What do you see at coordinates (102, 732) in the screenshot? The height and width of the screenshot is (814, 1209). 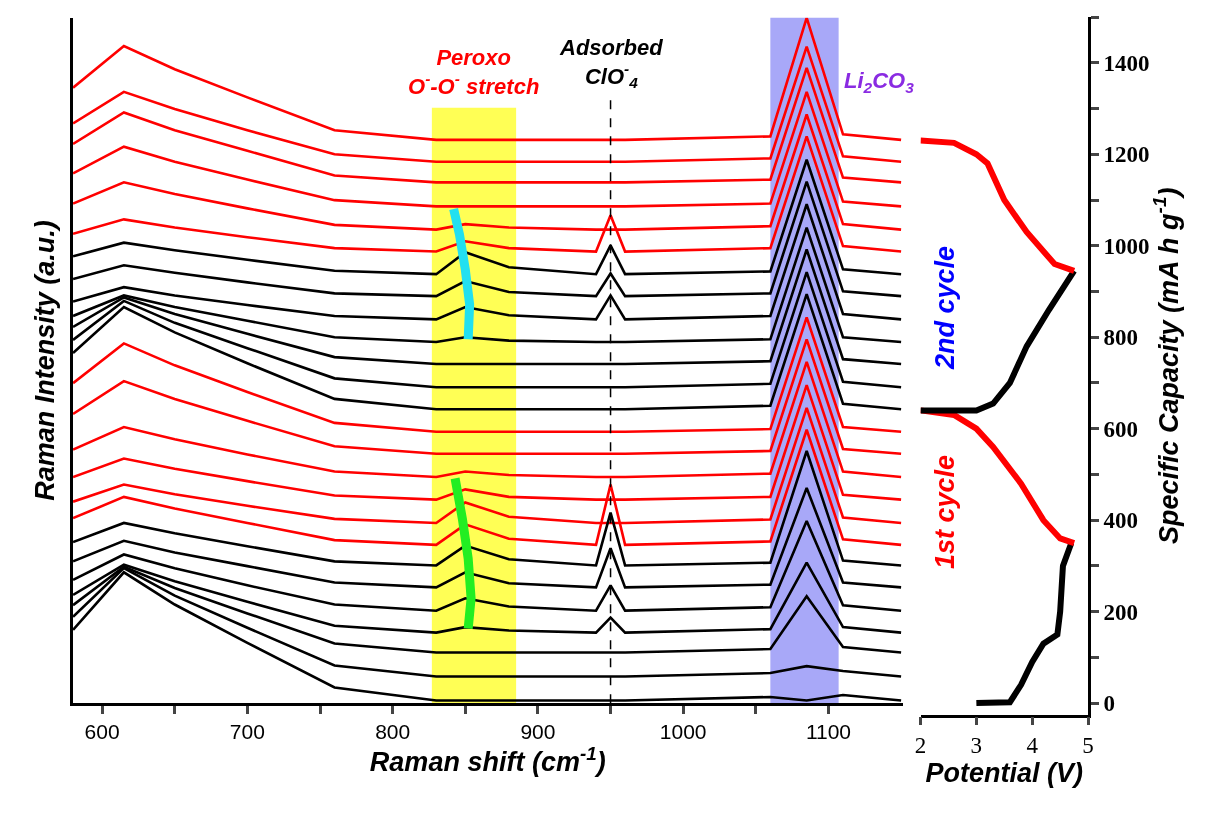 I see `x-tick-label: 600` at bounding box center [102, 732].